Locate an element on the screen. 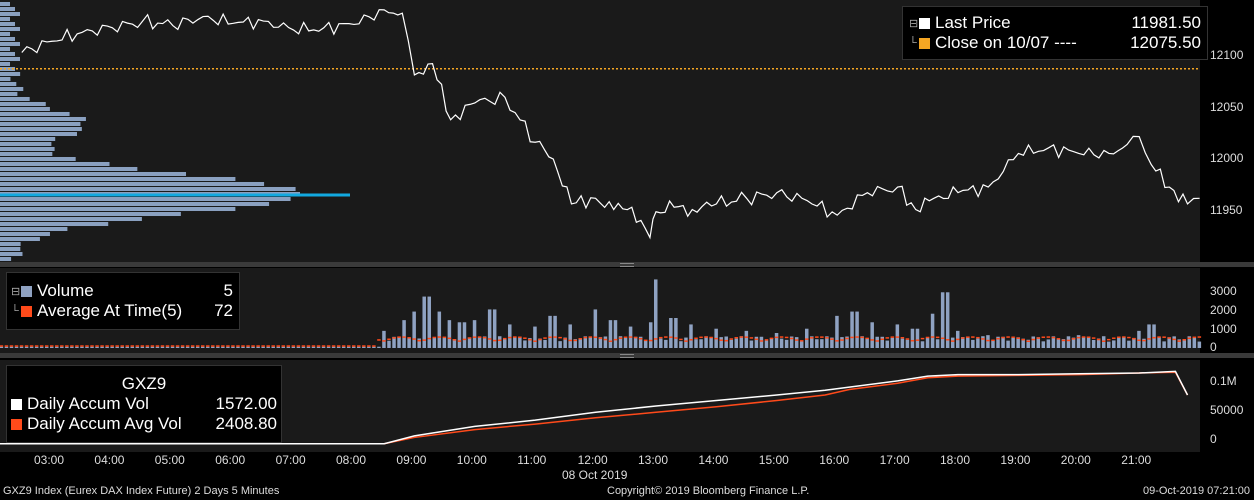  x-tick-label: 03:00 is located at coordinates (49, 460).